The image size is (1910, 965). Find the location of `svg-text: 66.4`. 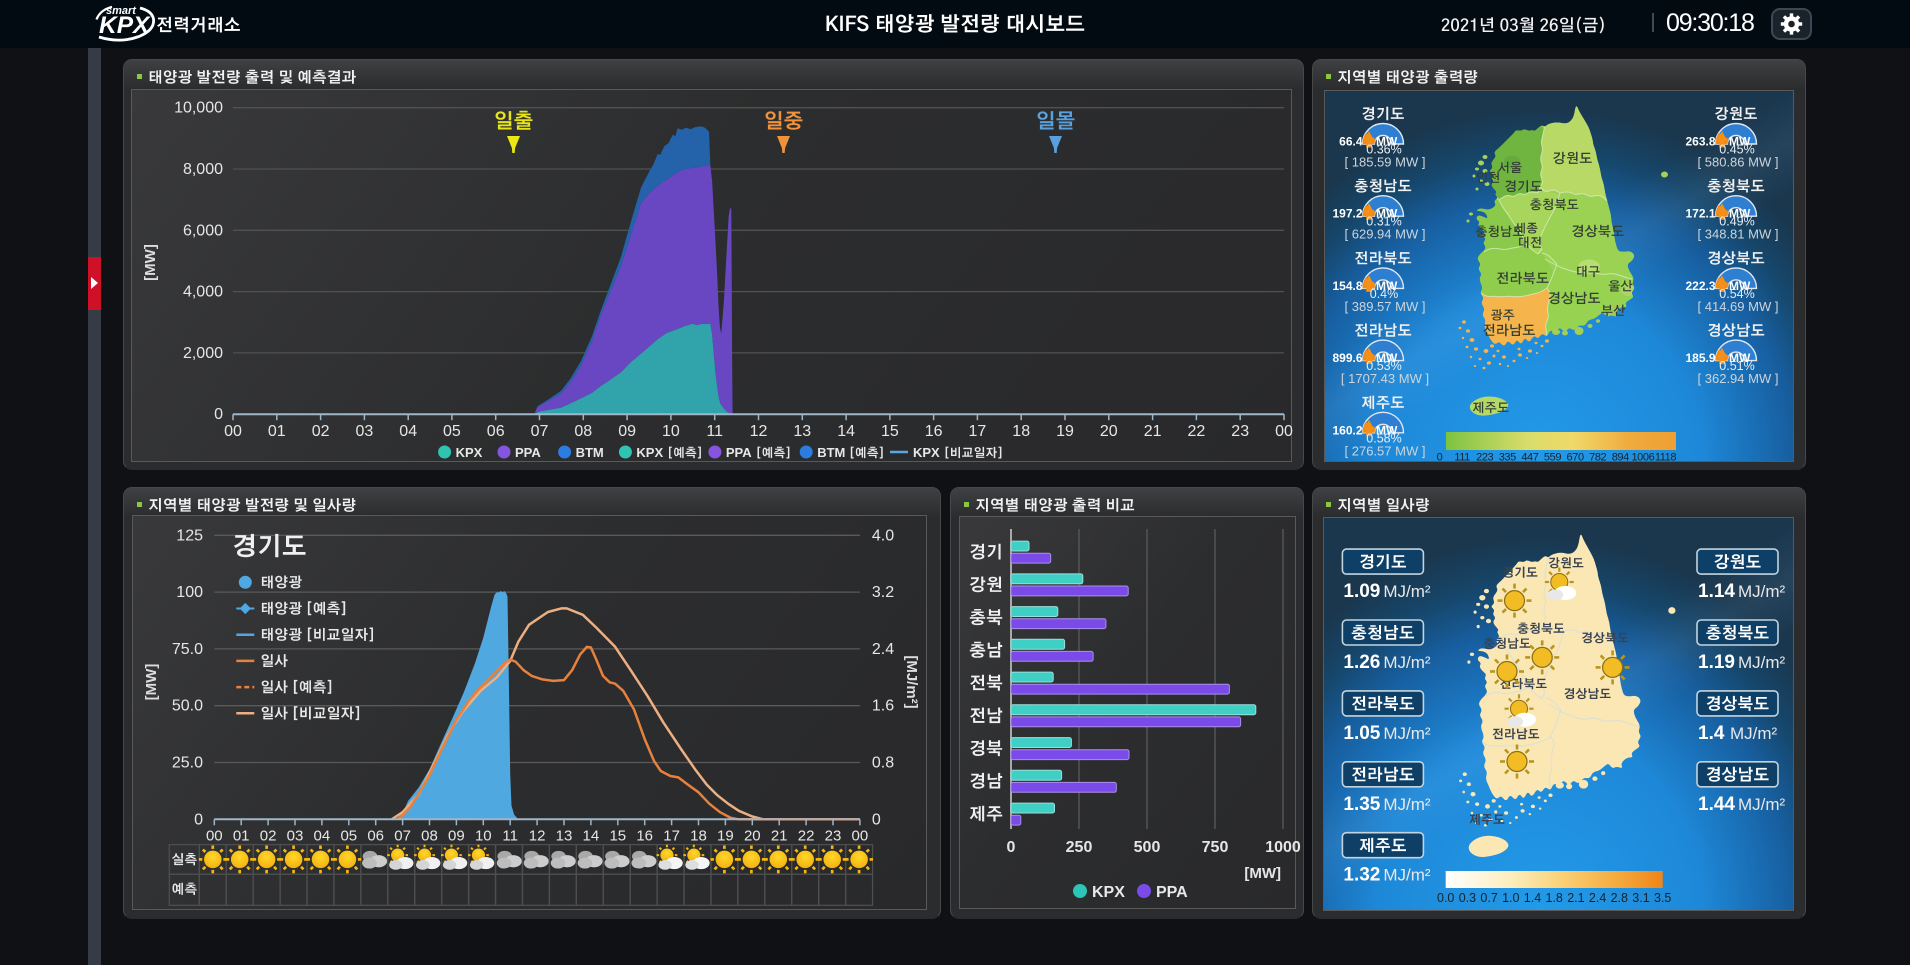

svg-text: 66.4 is located at coordinates (1351, 142).